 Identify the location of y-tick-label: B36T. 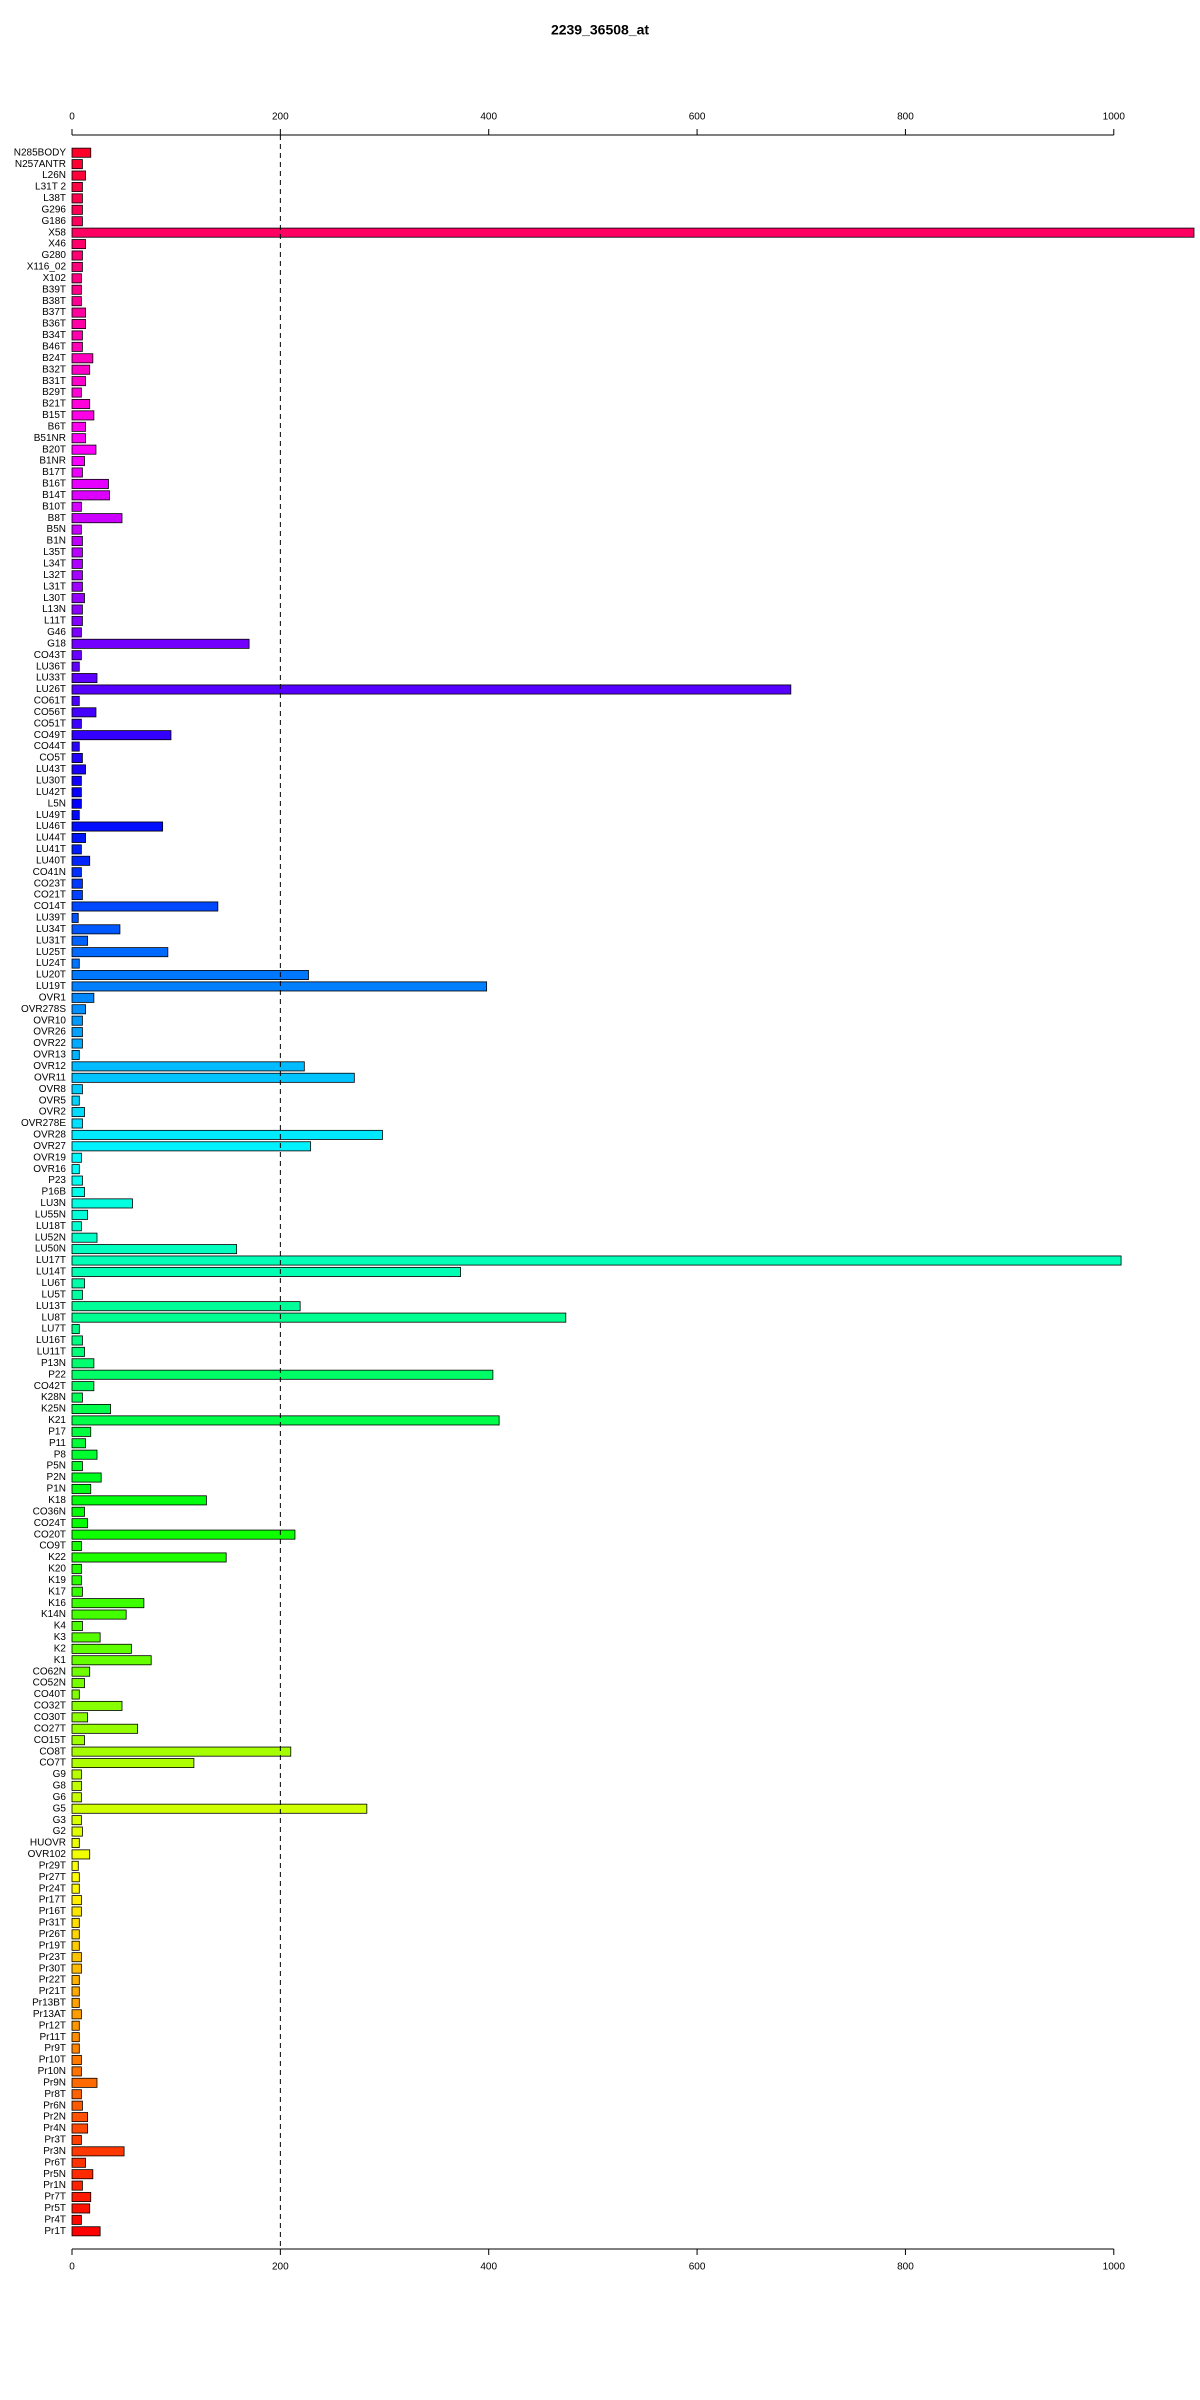
(54, 324).